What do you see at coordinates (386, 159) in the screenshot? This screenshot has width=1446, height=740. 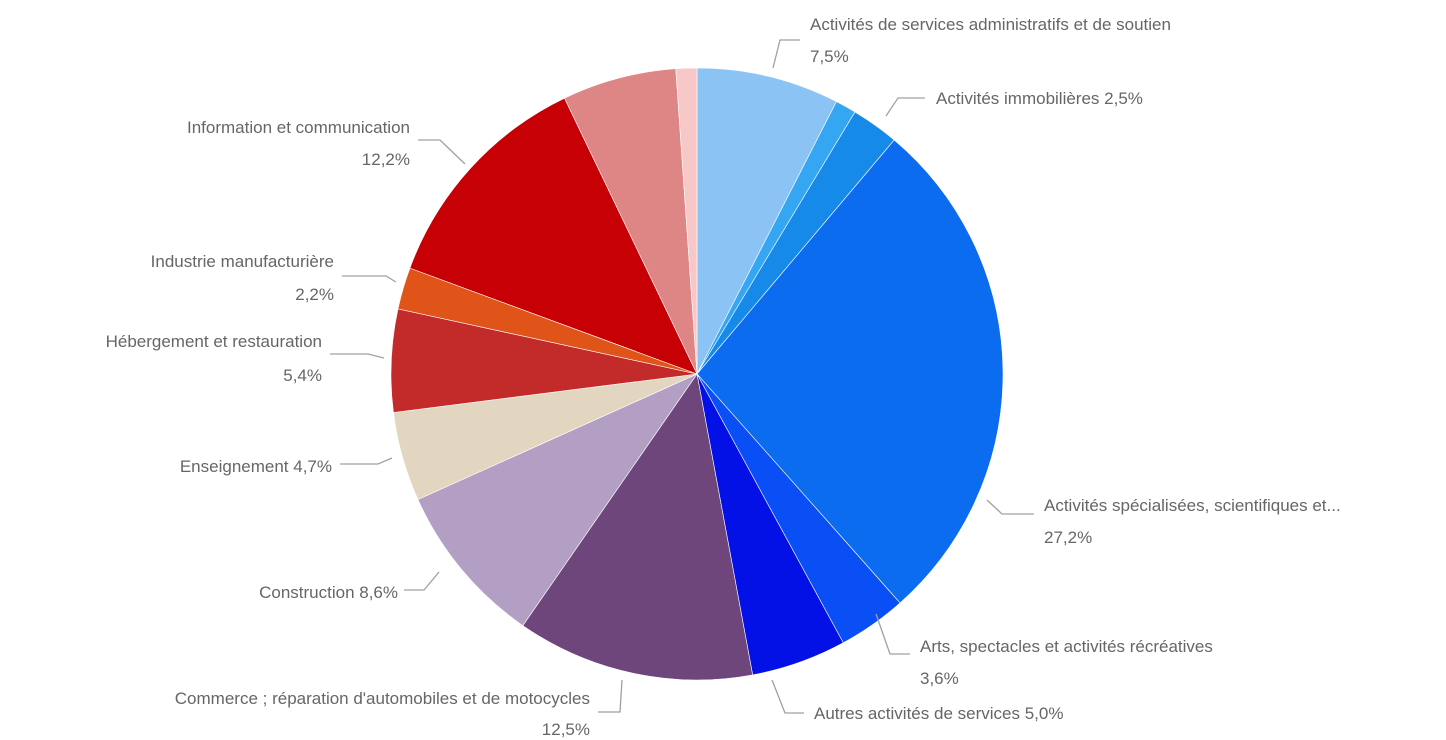 I see `value-information: 12,2%` at bounding box center [386, 159].